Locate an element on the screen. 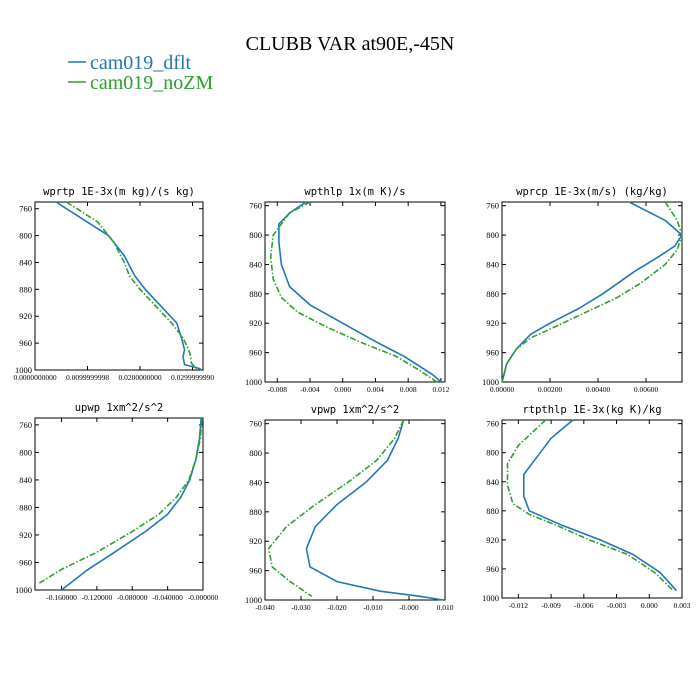 This screenshot has width=700, height=700. panel-title: wpthlp 1x(m K)/s is located at coordinates (354, 192).